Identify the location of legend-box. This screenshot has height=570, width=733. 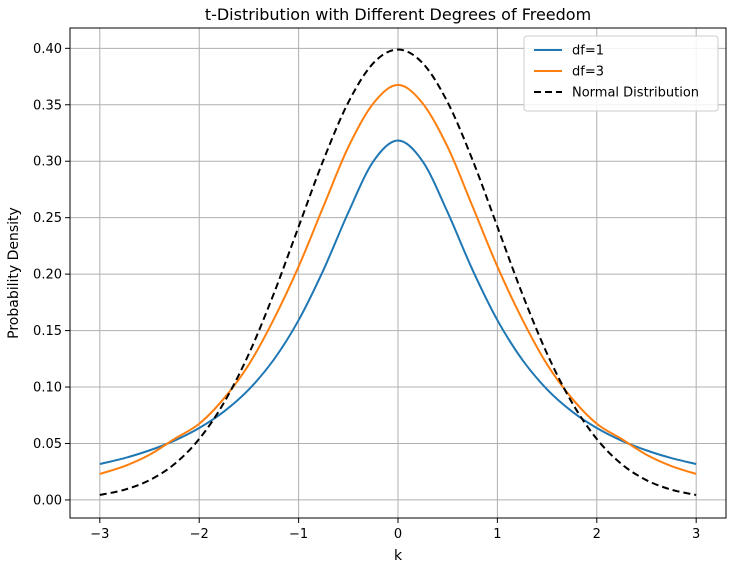
(621, 73).